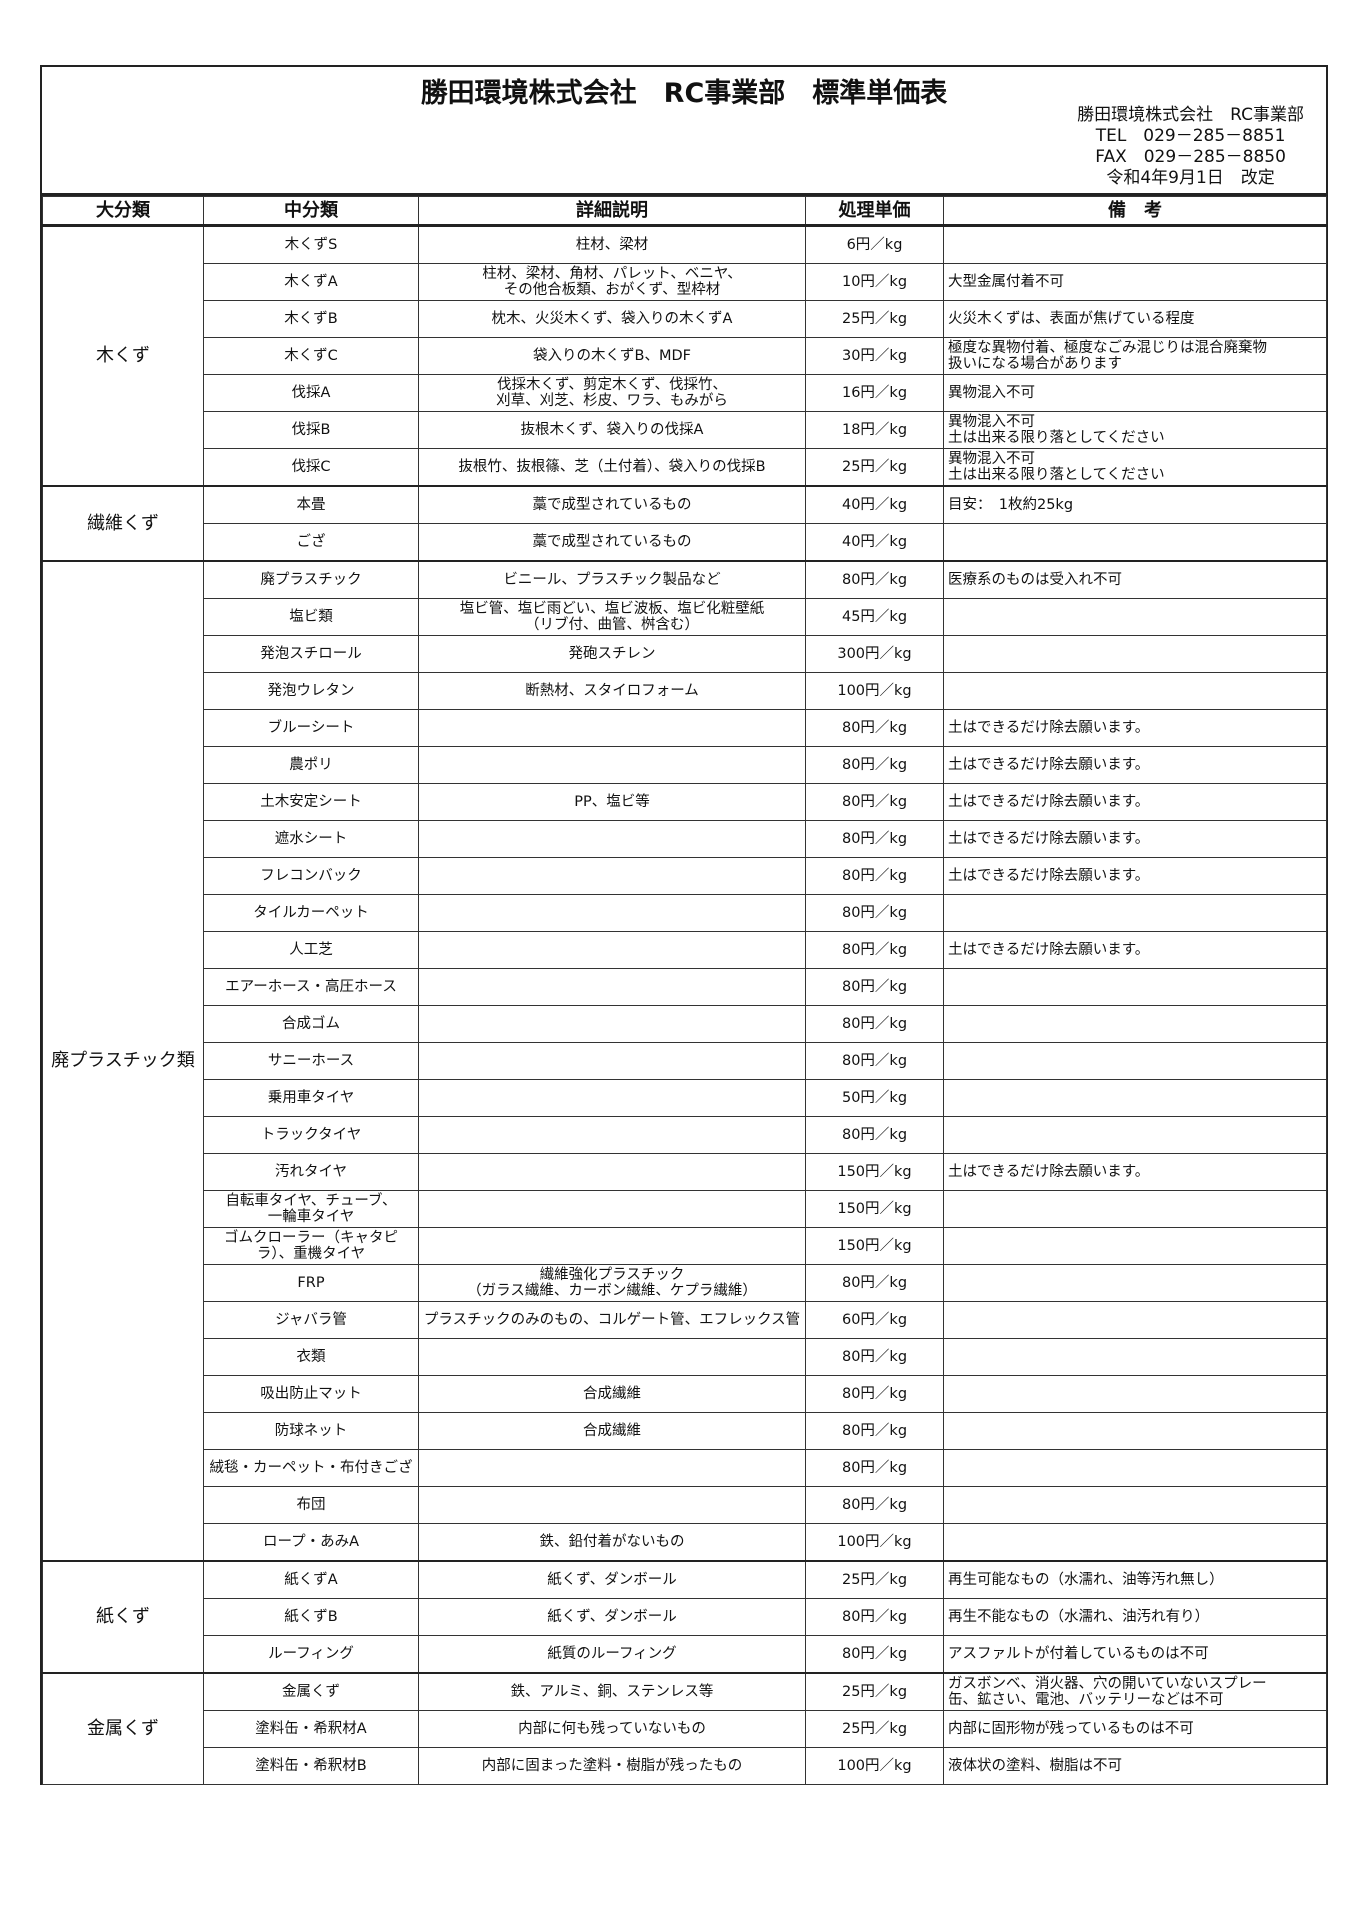 This screenshot has width=1358, height=1920. Describe the element at coordinates (311, 1283) in the screenshot. I see `subcategory-cell: FRP` at that location.